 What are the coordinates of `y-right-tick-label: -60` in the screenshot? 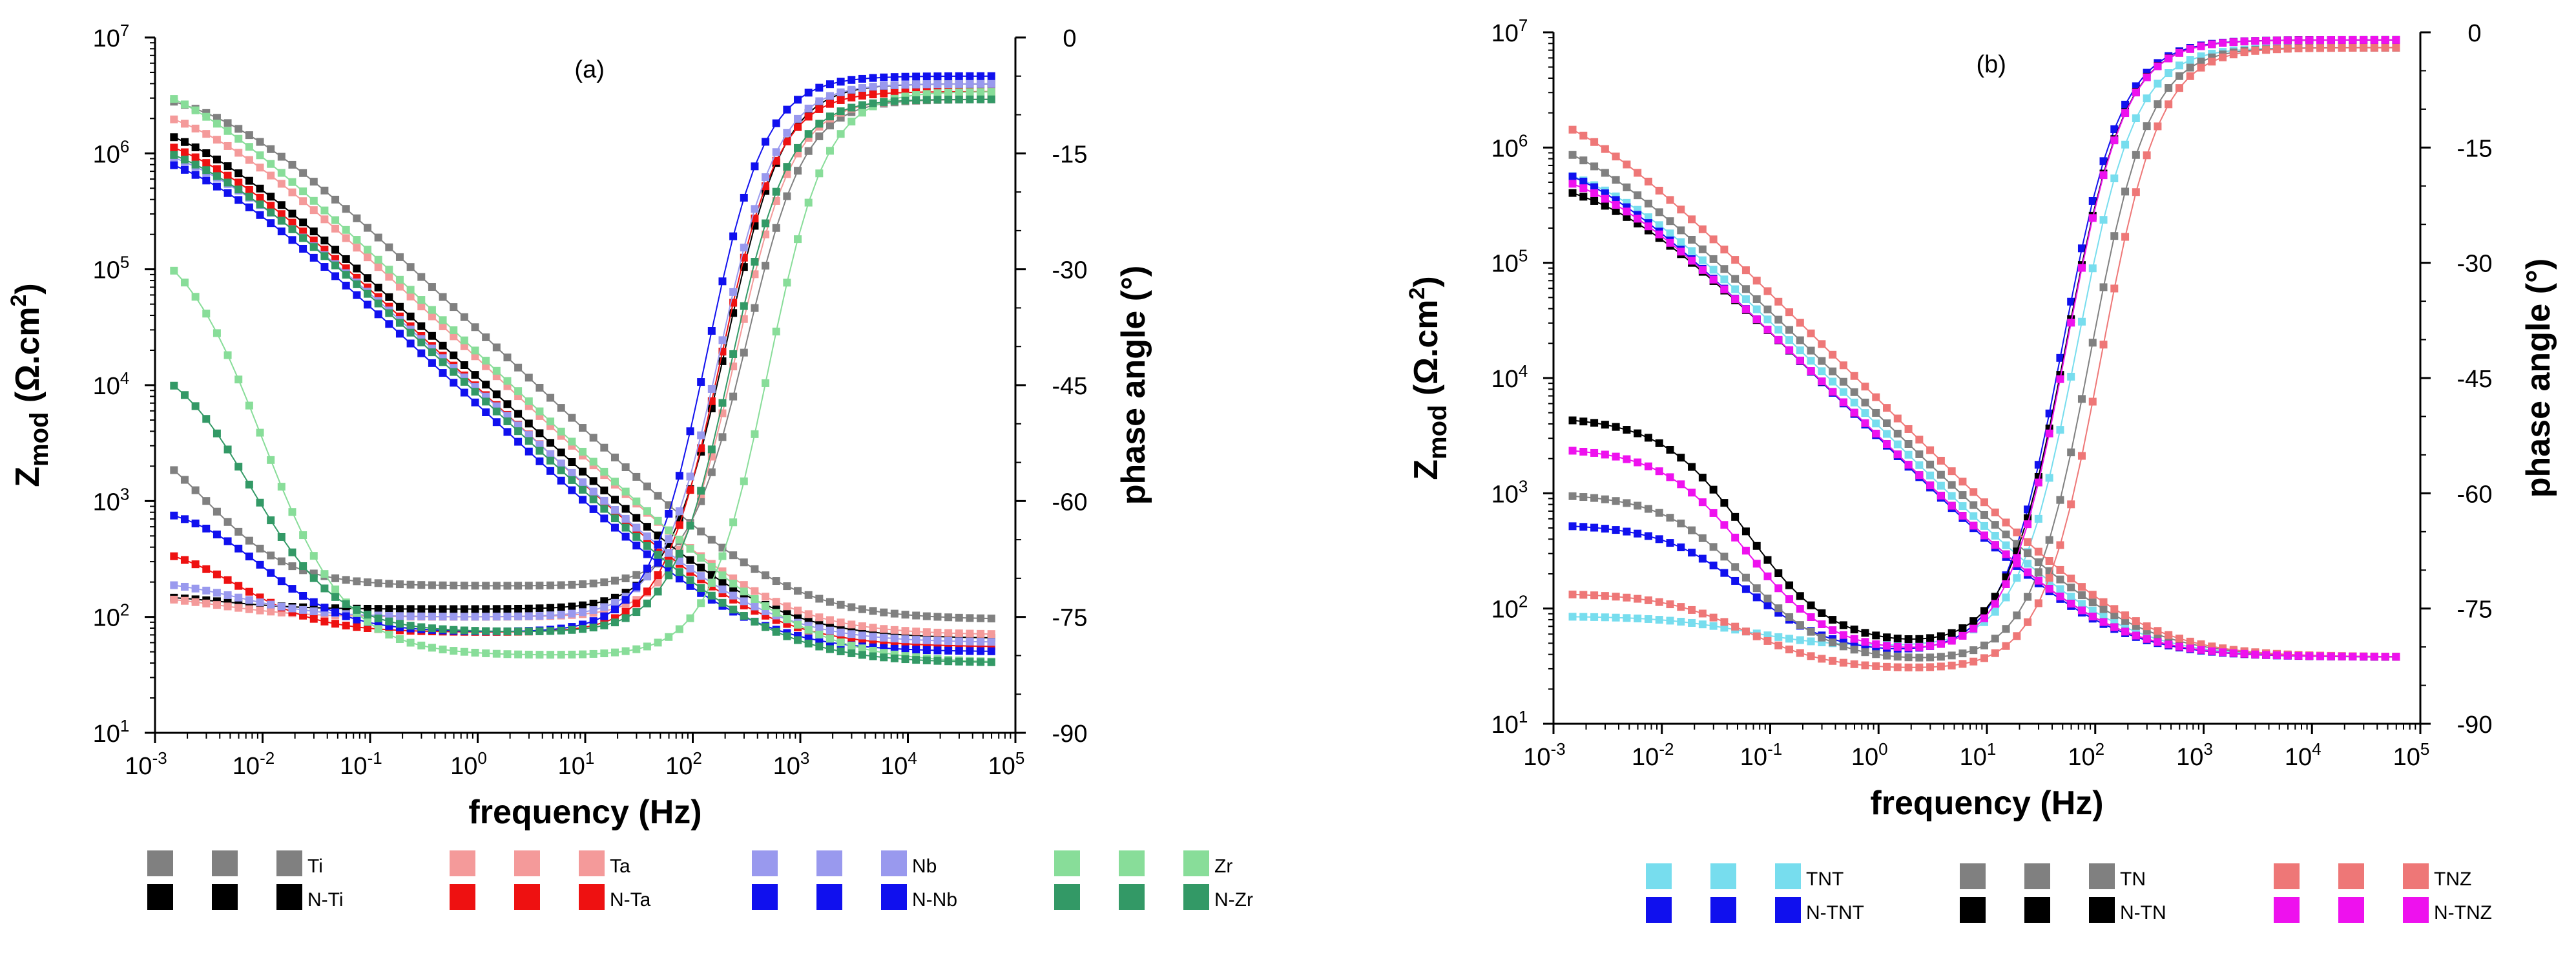 It's located at (1070, 503).